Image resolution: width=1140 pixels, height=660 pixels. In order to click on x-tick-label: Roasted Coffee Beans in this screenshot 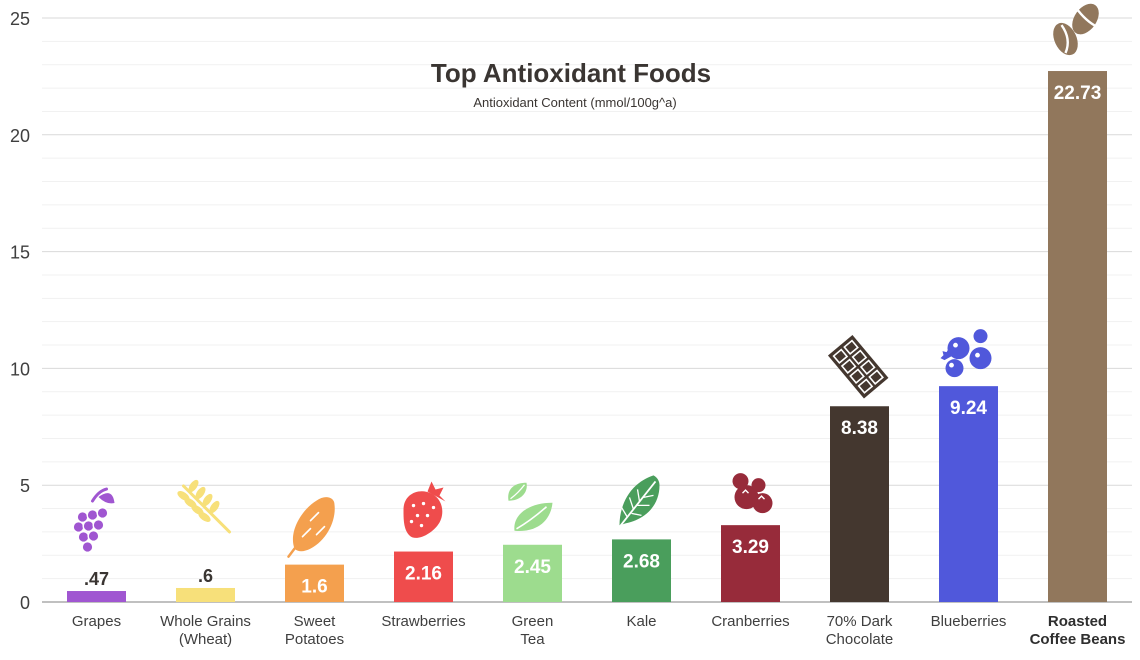, I will do `click(1078, 630)`.